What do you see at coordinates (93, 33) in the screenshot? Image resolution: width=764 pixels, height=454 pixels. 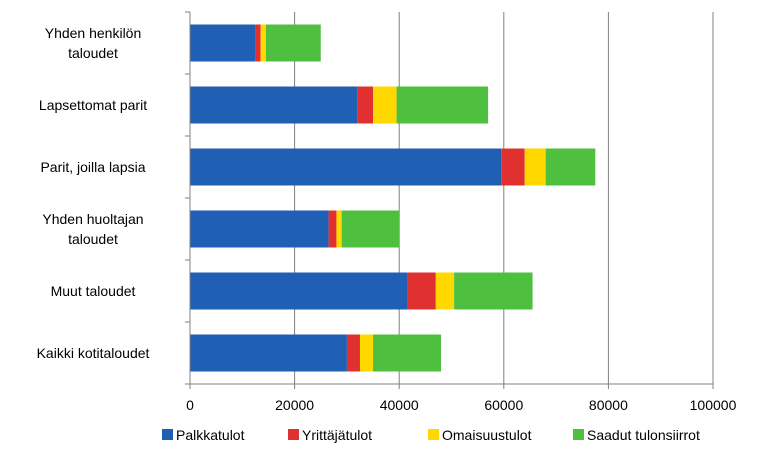 I see `category-label: Yhden henkilön` at bounding box center [93, 33].